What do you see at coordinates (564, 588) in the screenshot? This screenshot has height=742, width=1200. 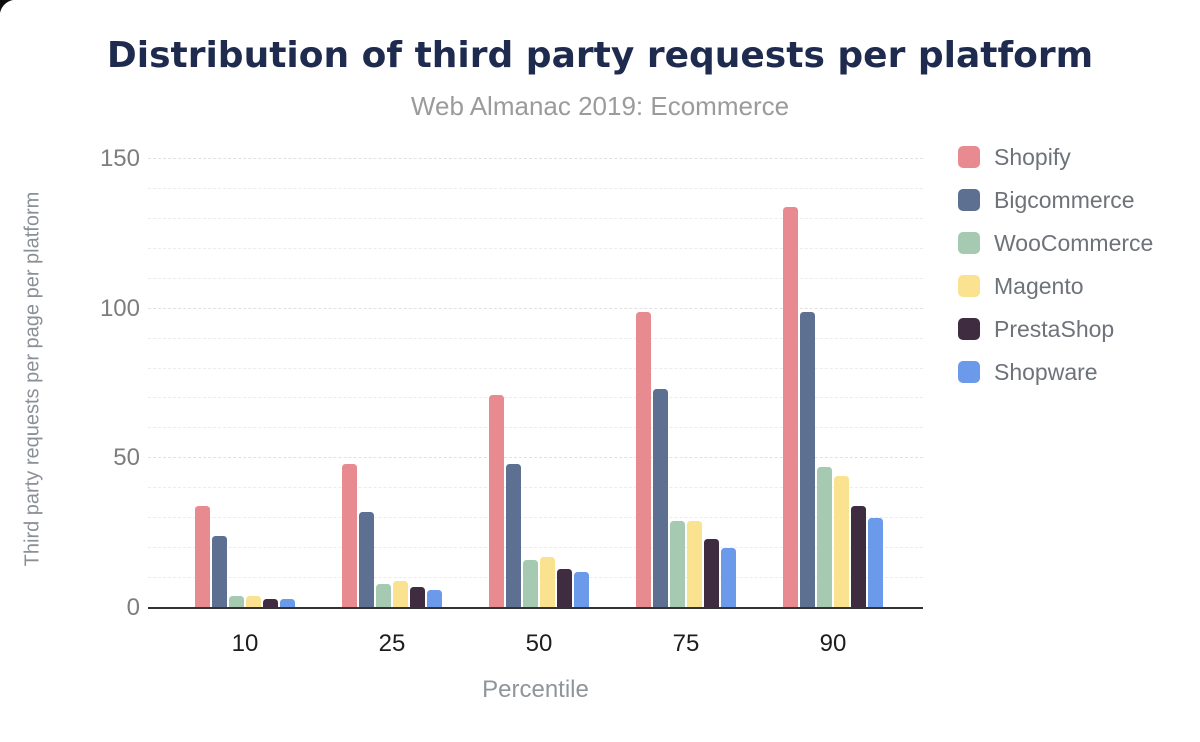 I see `bar-prestashop-p50` at bounding box center [564, 588].